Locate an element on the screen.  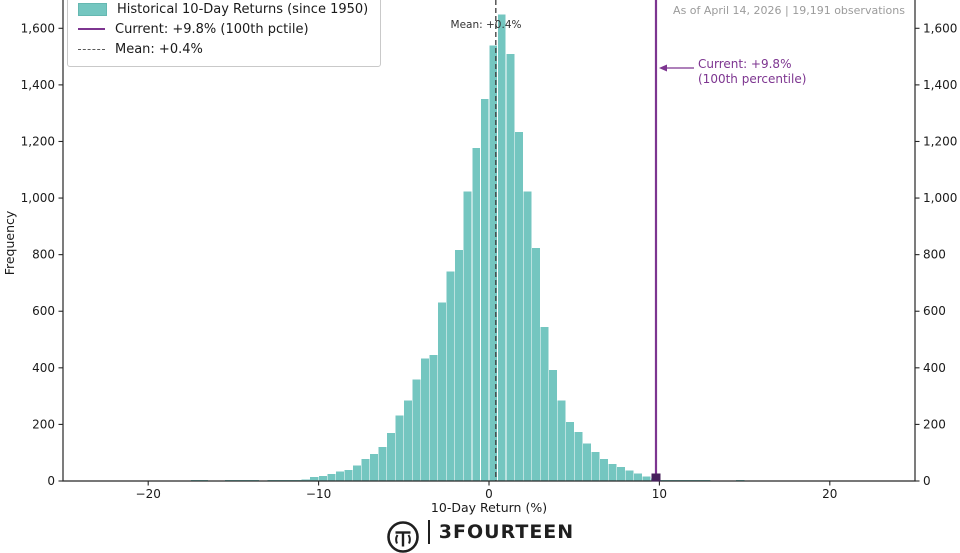
legend-label: Historical 10-Day Returns (since 1950) is located at coordinates (243, 9).